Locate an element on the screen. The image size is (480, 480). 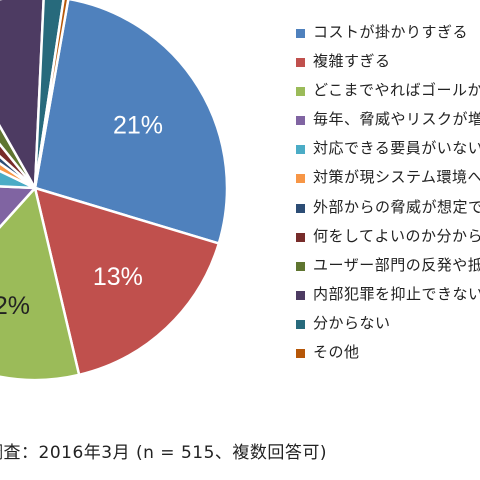
legend-item: 対応できる要員がいない is located at coordinates (388, 148).